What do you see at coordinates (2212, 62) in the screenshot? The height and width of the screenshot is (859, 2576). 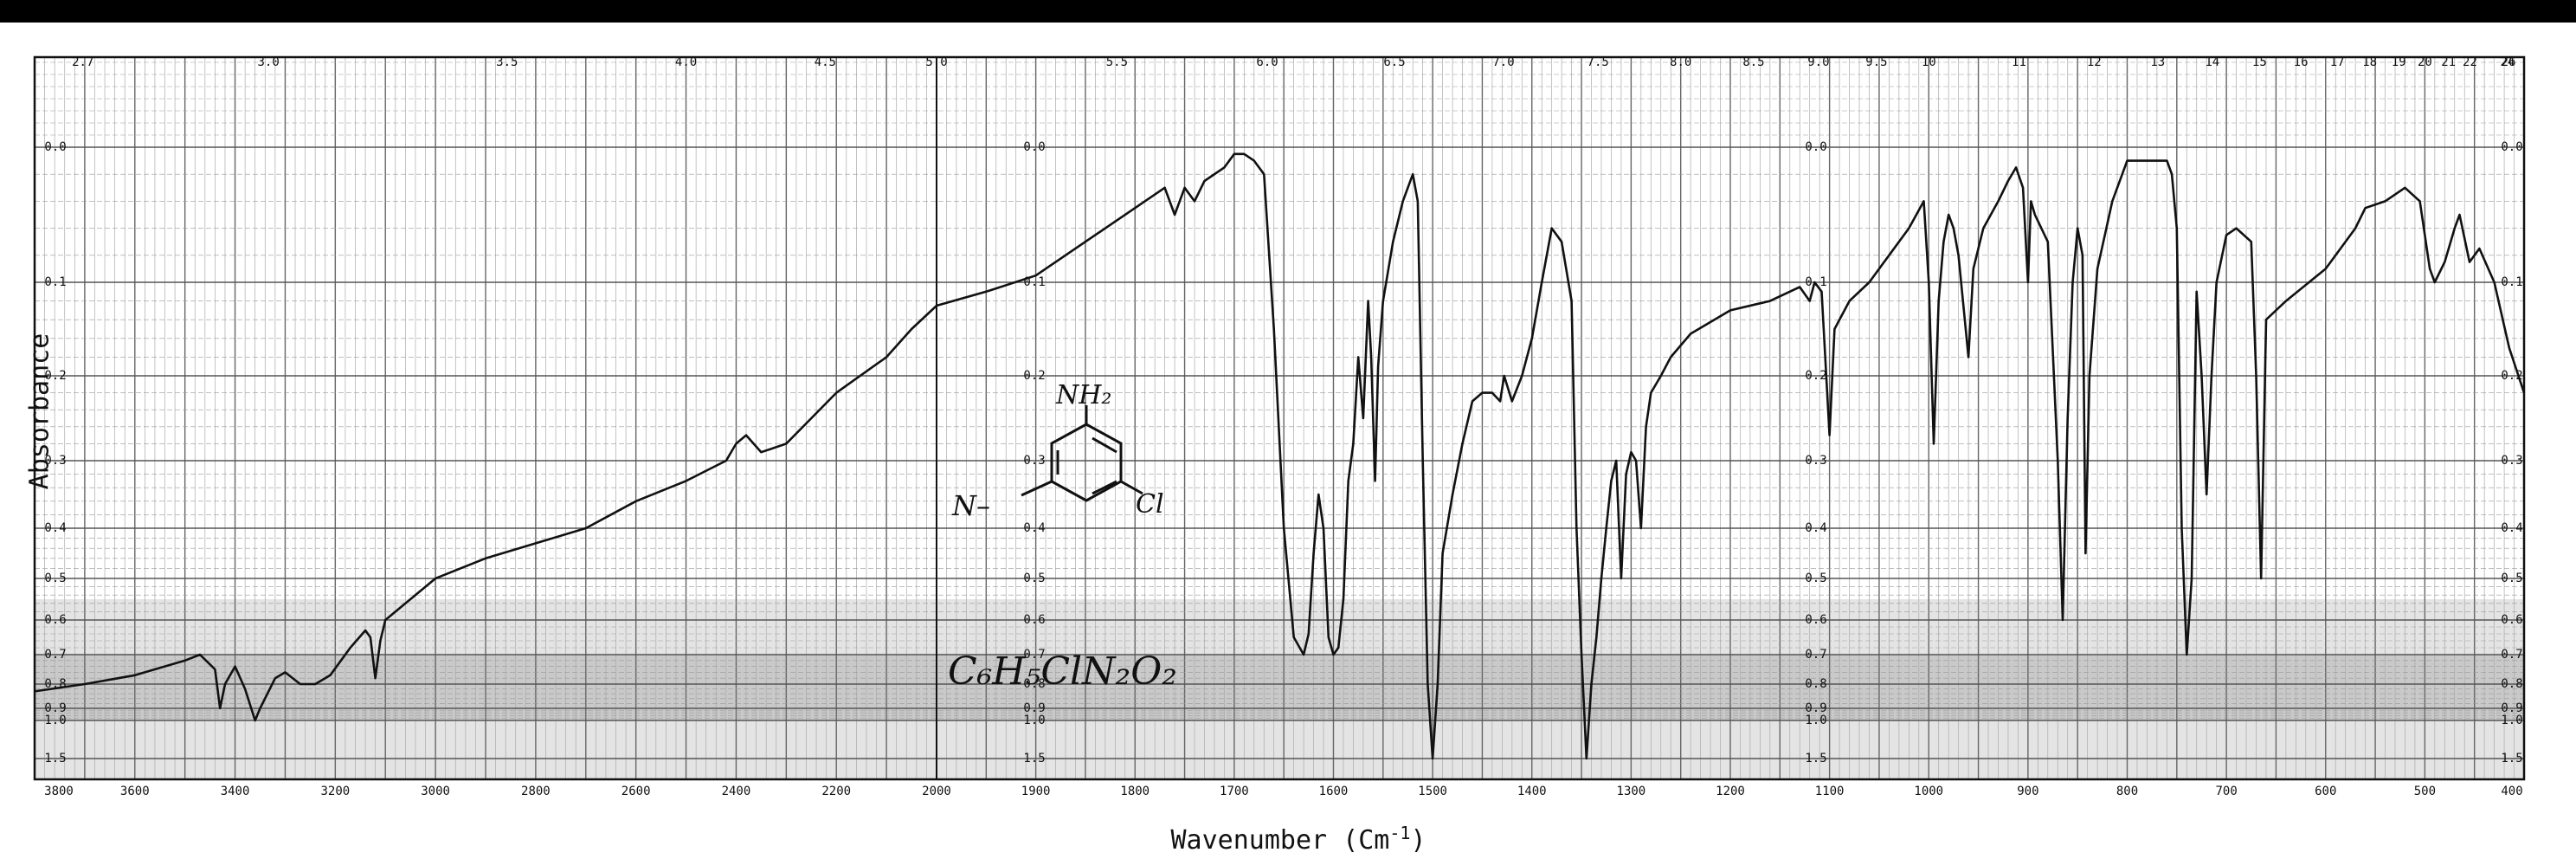 I see `x-top-tick-label: 14` at bounding box center [2212, 62].